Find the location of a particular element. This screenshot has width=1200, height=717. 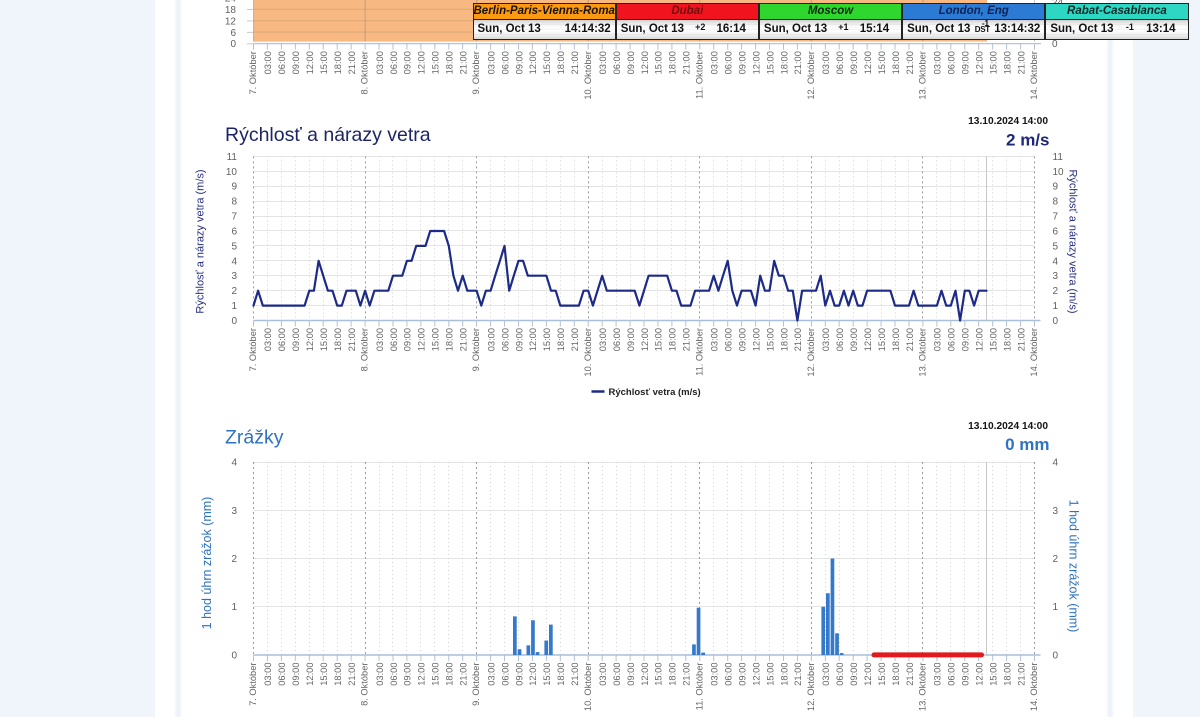

svg-text: 1 hod úhrn zrážok (mm) is located at coordinates (1074, 566).